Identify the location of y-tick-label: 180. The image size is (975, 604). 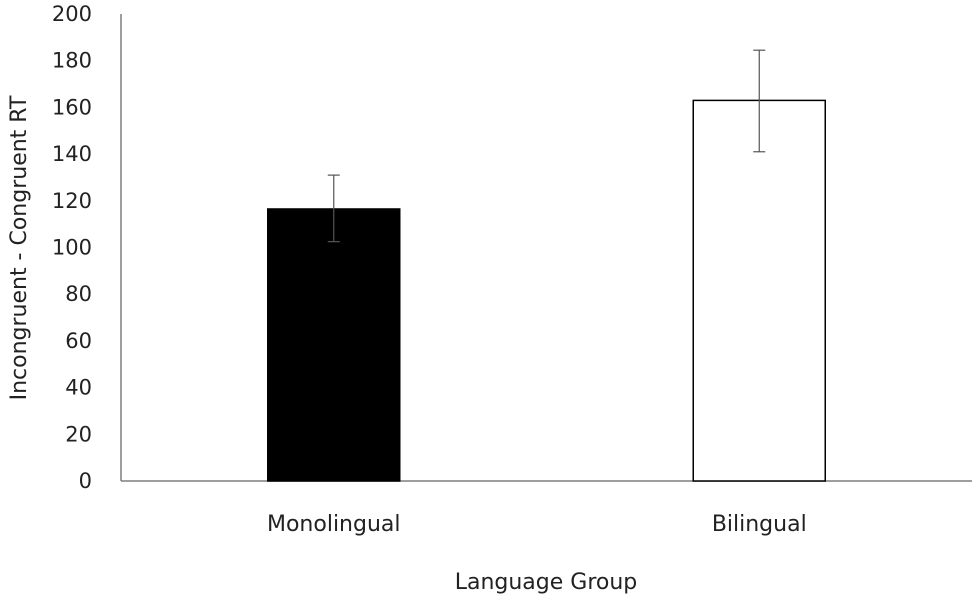
(72, 61).